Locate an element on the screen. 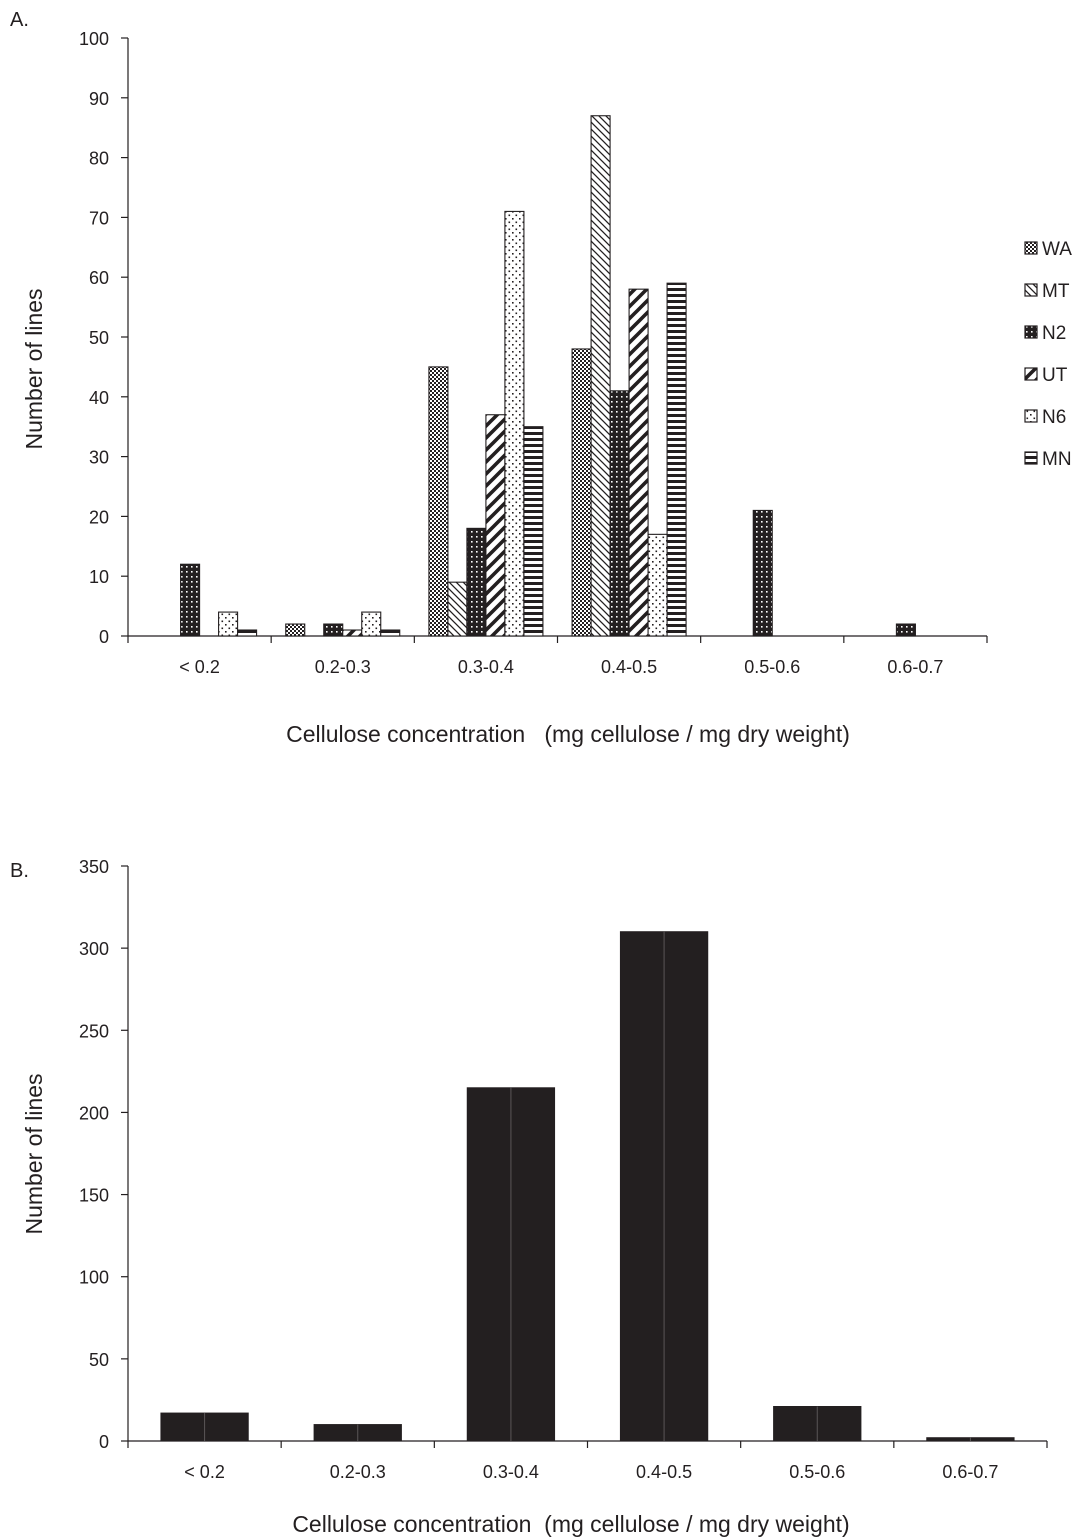  legend-a: WA MT N2 UT N6 MN is located at coordinates (1048, 354).